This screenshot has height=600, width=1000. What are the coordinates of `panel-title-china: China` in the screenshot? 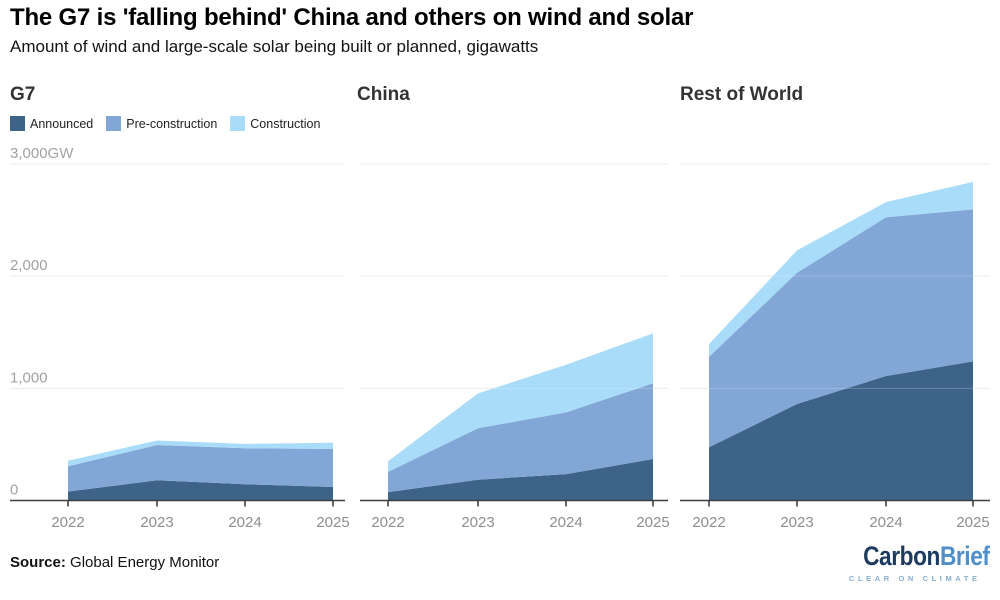 It's located at (383, 94).